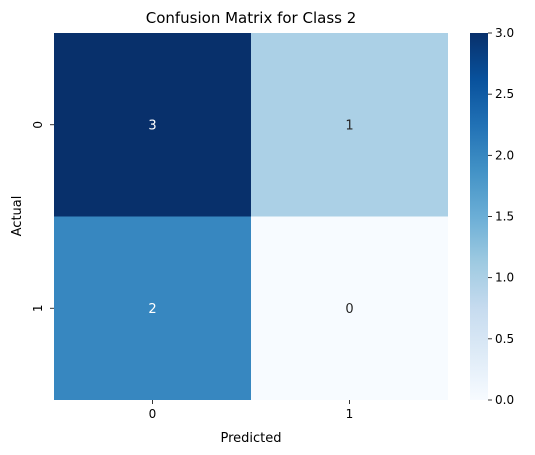 Image resolution: width=535 pixels, height=455 pixels. I want to click on cell-value-1-0: 2, so click(152, 309).